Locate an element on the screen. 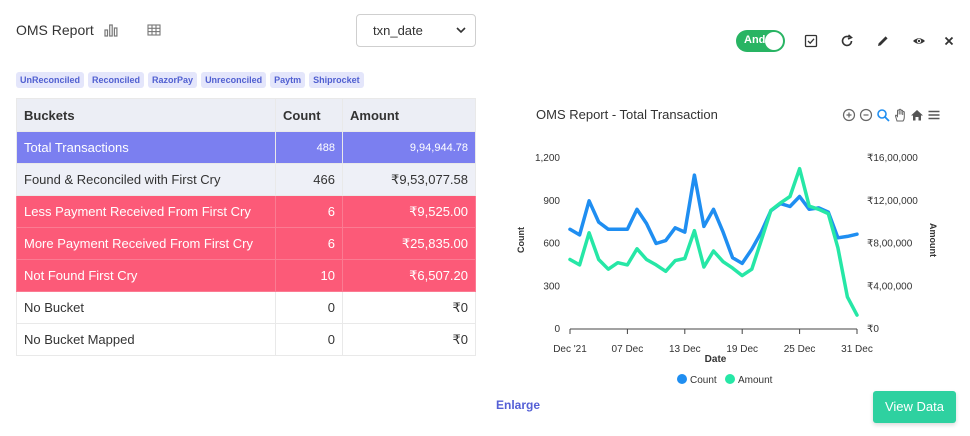  table-row: No Bucket 0 ₹0 is located at coordinates (246, 307).